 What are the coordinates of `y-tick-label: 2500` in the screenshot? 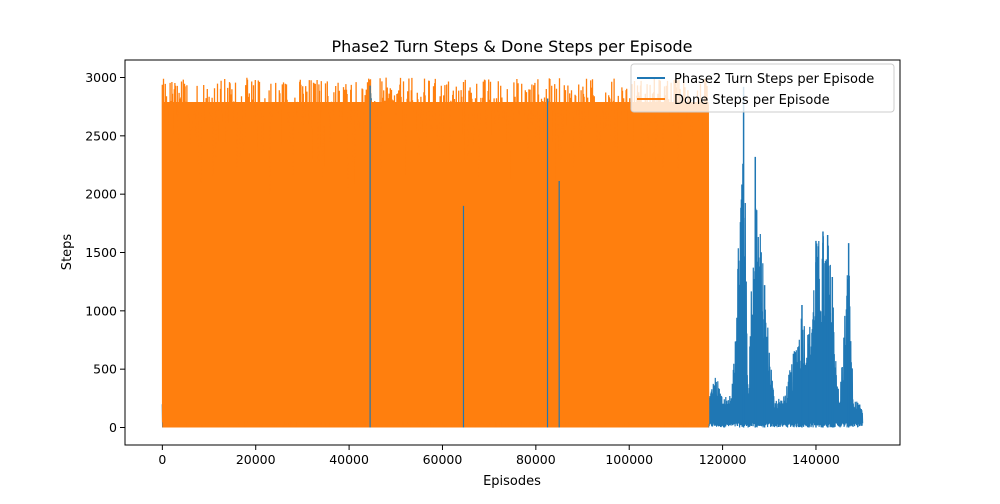 It's located at (101, 135).